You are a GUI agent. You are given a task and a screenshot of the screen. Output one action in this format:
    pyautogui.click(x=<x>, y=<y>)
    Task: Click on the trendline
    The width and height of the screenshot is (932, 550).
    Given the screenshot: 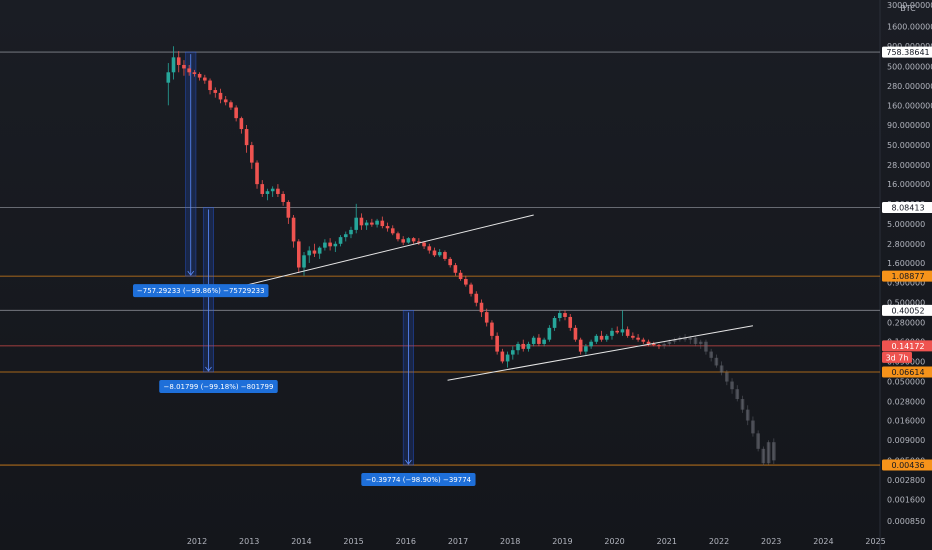 What is the action you would take?
    pyautogui.click(x=382, y=252)
    